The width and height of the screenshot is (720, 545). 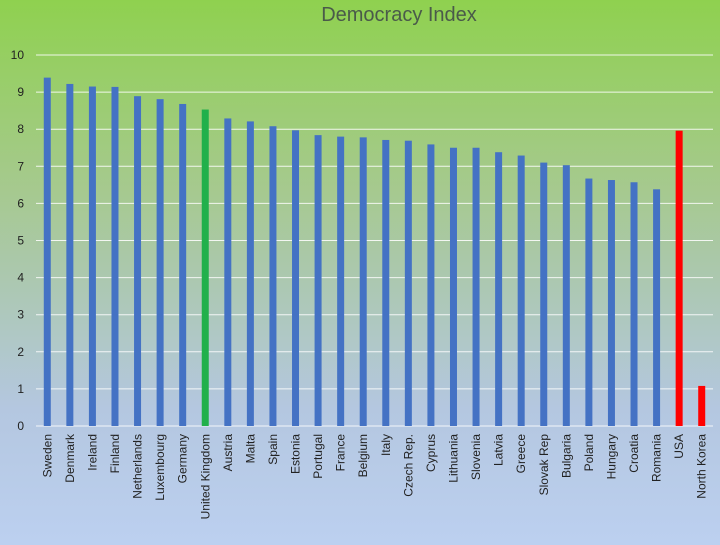 What do you see at coordinates (589, 452) in the screenshot?
I see `x-tick-label: Poland` at bounding box center [589, 452].